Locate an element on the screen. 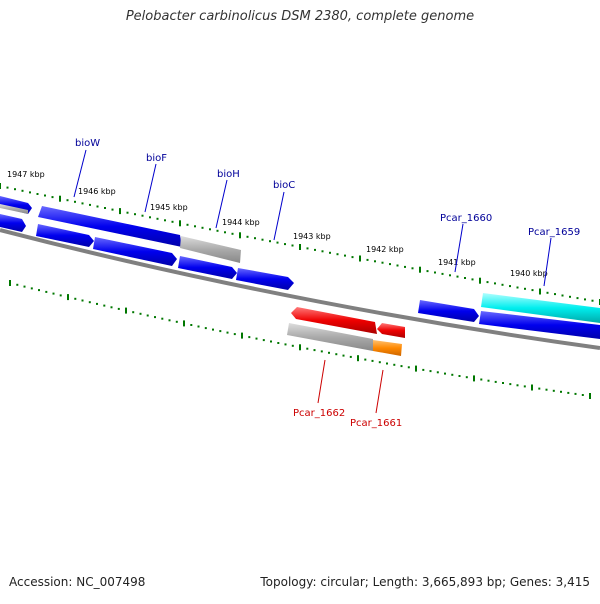  gene-arrow-pcar-1659-b is located at coordinates (539, 325).